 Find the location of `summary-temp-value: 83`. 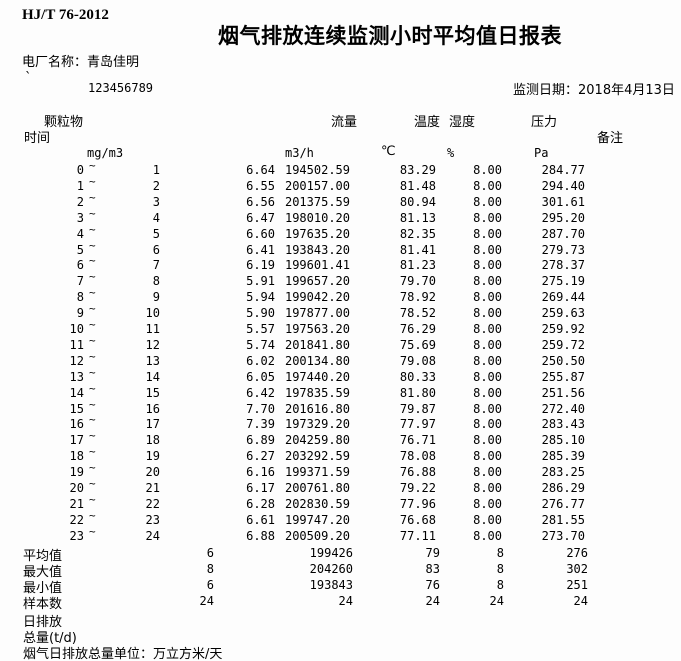

summary-temp-value: 83 is located at coordinates (432, 569).